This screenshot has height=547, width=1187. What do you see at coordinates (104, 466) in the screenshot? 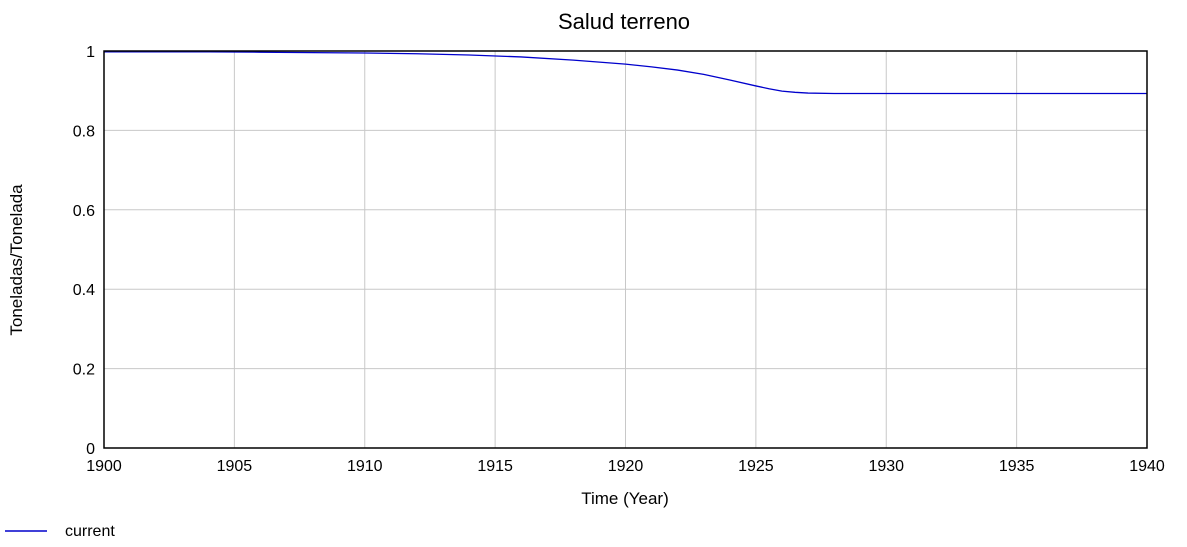
I see `x-tick-label: 1900` at bounding box center [104, 466].